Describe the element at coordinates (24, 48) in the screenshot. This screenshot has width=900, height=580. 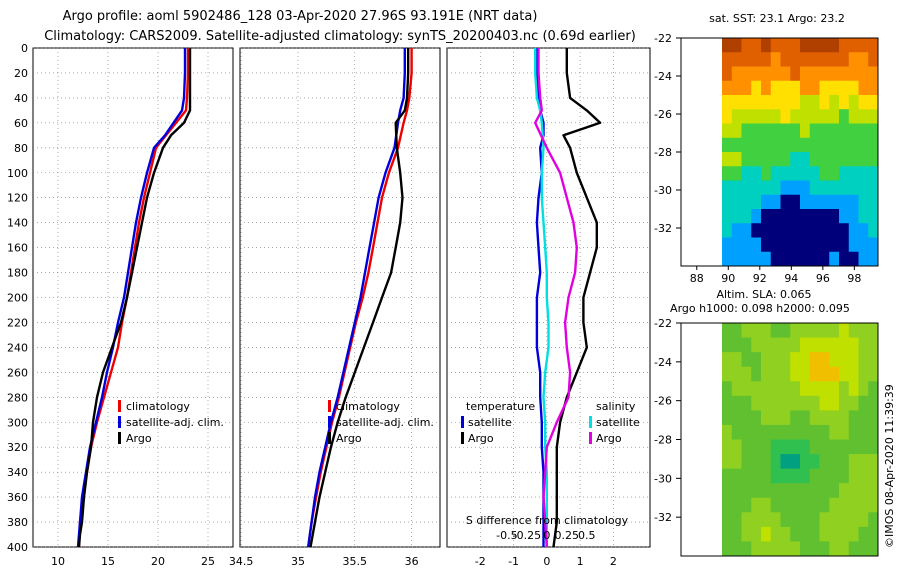
I see `y-tick-label: 0` at that location.